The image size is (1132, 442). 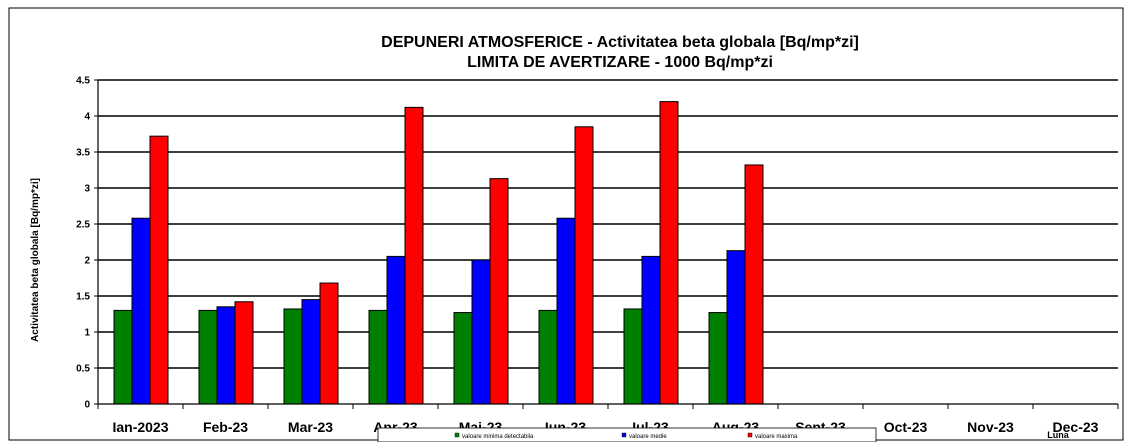 I want to click on legend-entry: valoare maxima, so click(x=776, y=437).